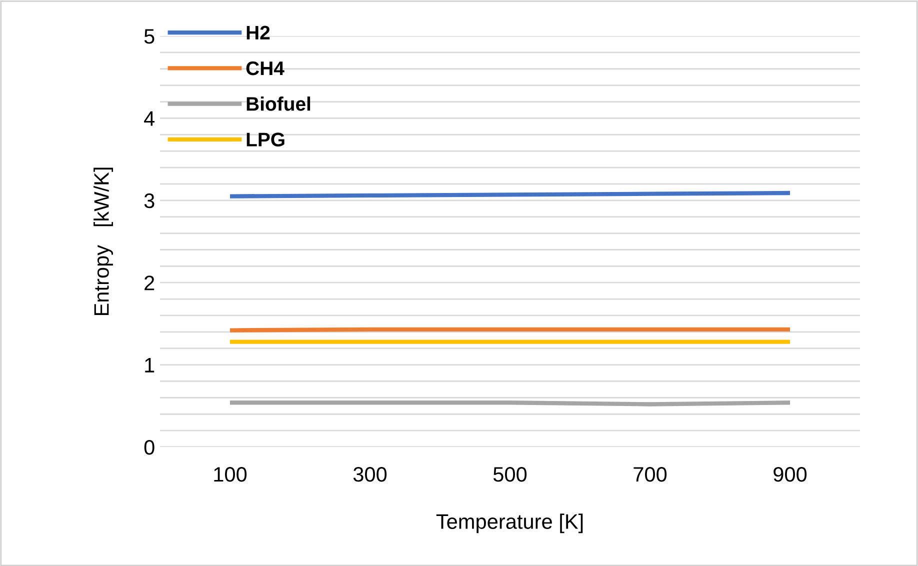 This screenshot has width=918, height=566. What do you see at coordinates (258, 33) in the screenshot?
I see `legend-label: H2` at bounding box center [258, 33].